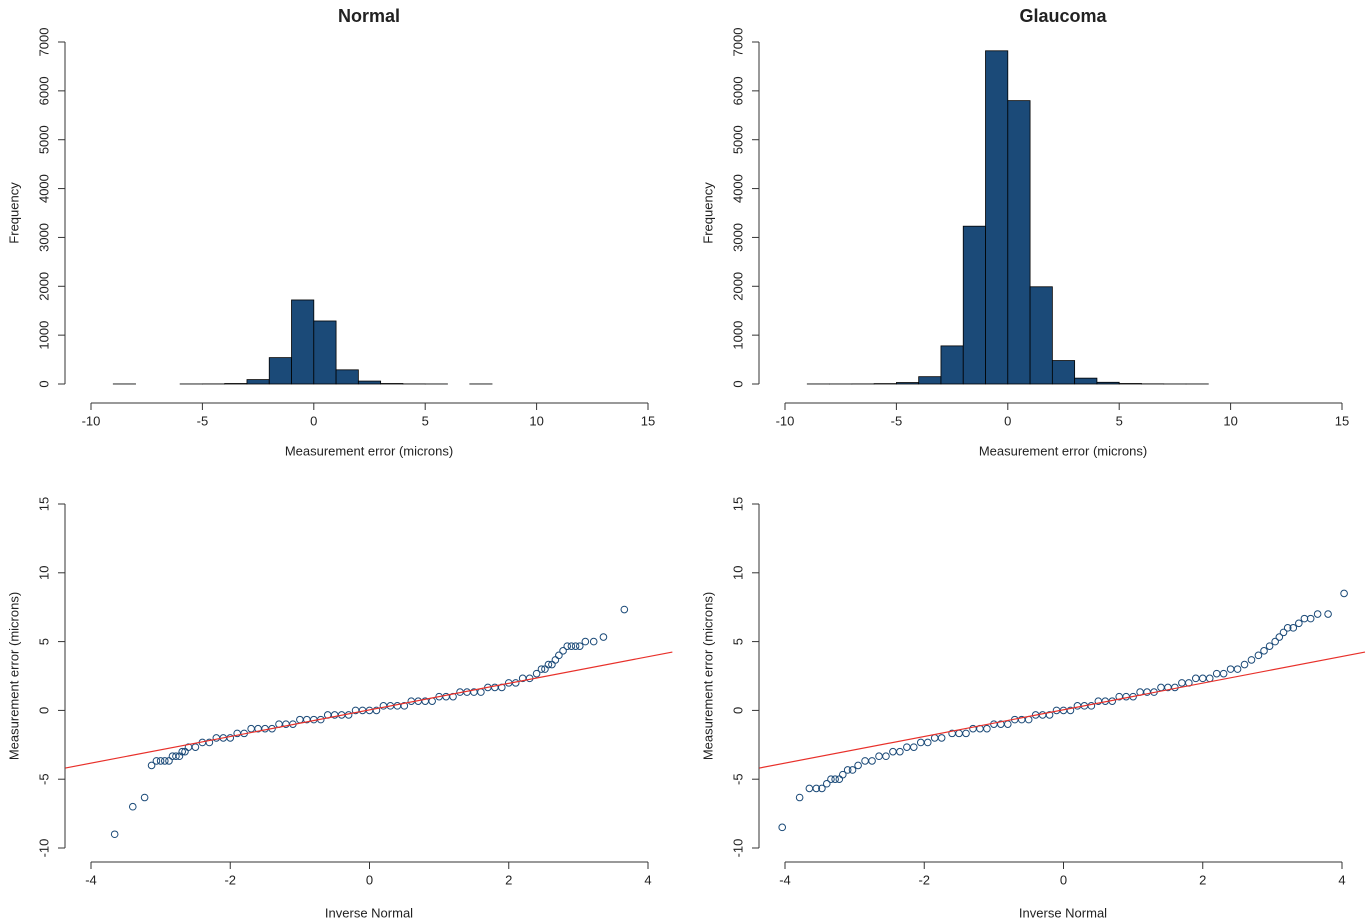 The image size is (1371, 924). I want to click on x-tick-label: -5, so click(897, 420).